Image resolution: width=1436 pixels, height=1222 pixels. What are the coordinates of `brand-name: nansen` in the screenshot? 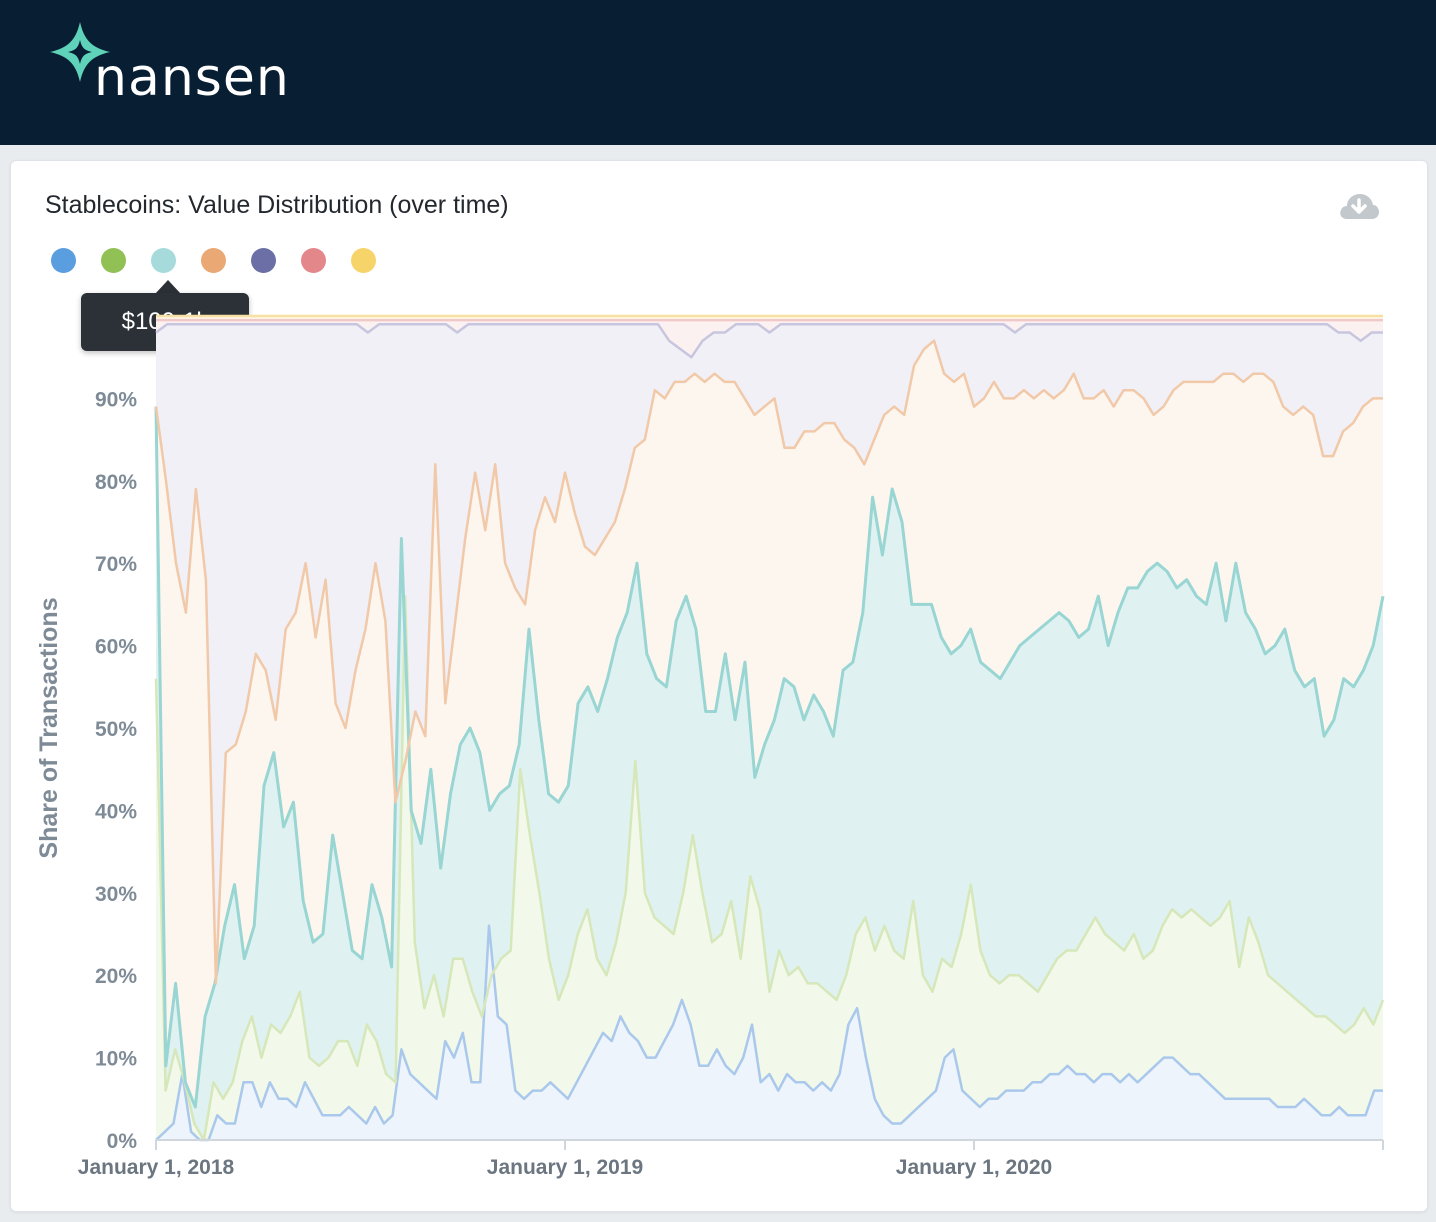 It's located at (192, 78).